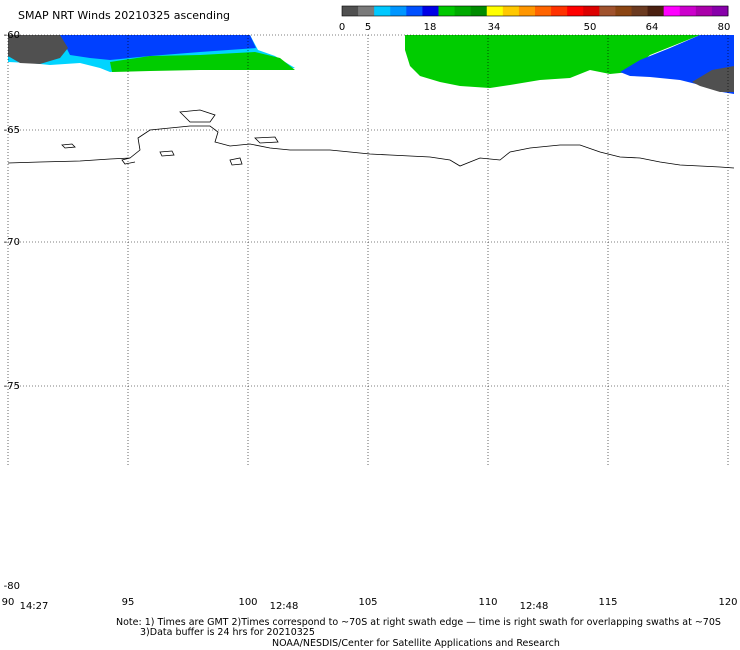 This screenshot has width=740, height=650. What do you see at coordinates (34, 606) in the screenshot?
I see `swath-time-label: 14:27` at bounding box center [34, 606].